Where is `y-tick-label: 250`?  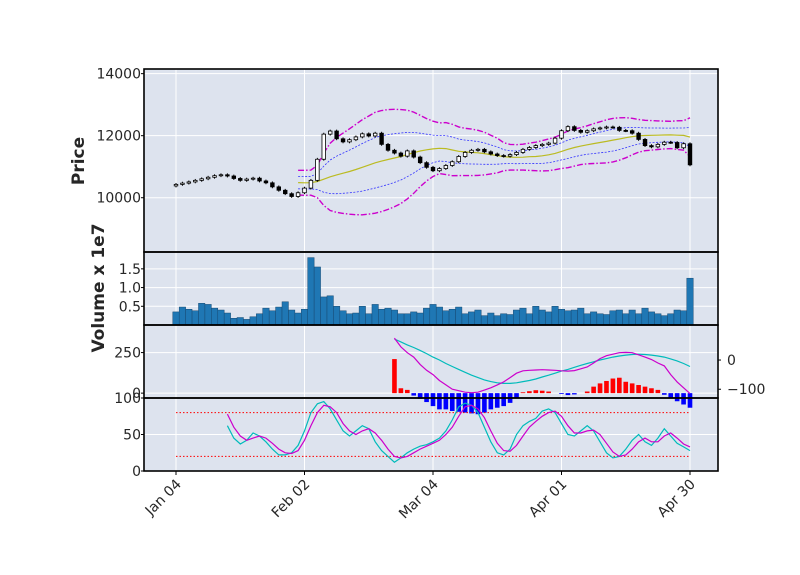 y-tick-label: 250 is located at coordinates (127, 354).